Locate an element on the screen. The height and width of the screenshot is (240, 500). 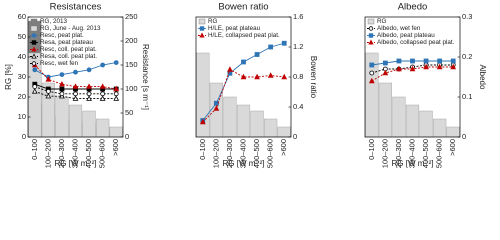
y2-tick-label: 0.3 is located at coordinates (467, 16).